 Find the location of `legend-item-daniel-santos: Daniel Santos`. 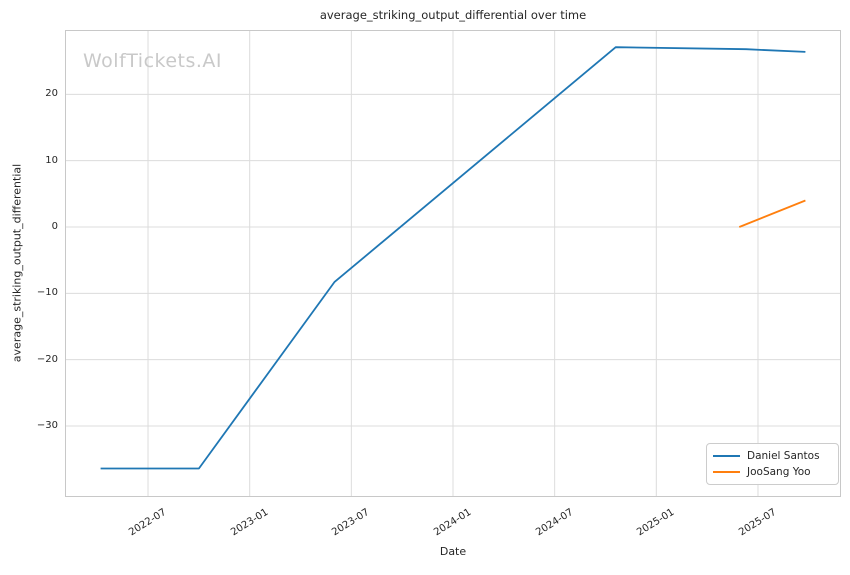

legend-item-daniel-santos: Daniel Santos is located at coordinates (771, 456).